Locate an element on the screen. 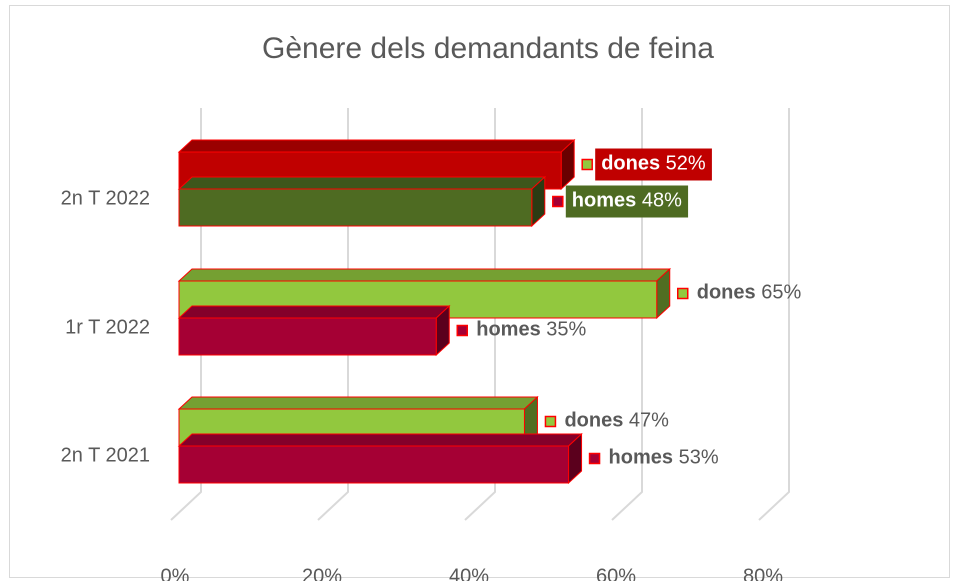 Image resolution: width=959 pixels, height=581 pixels. x-tick-label: 60% is located at coordinates (616, 573).